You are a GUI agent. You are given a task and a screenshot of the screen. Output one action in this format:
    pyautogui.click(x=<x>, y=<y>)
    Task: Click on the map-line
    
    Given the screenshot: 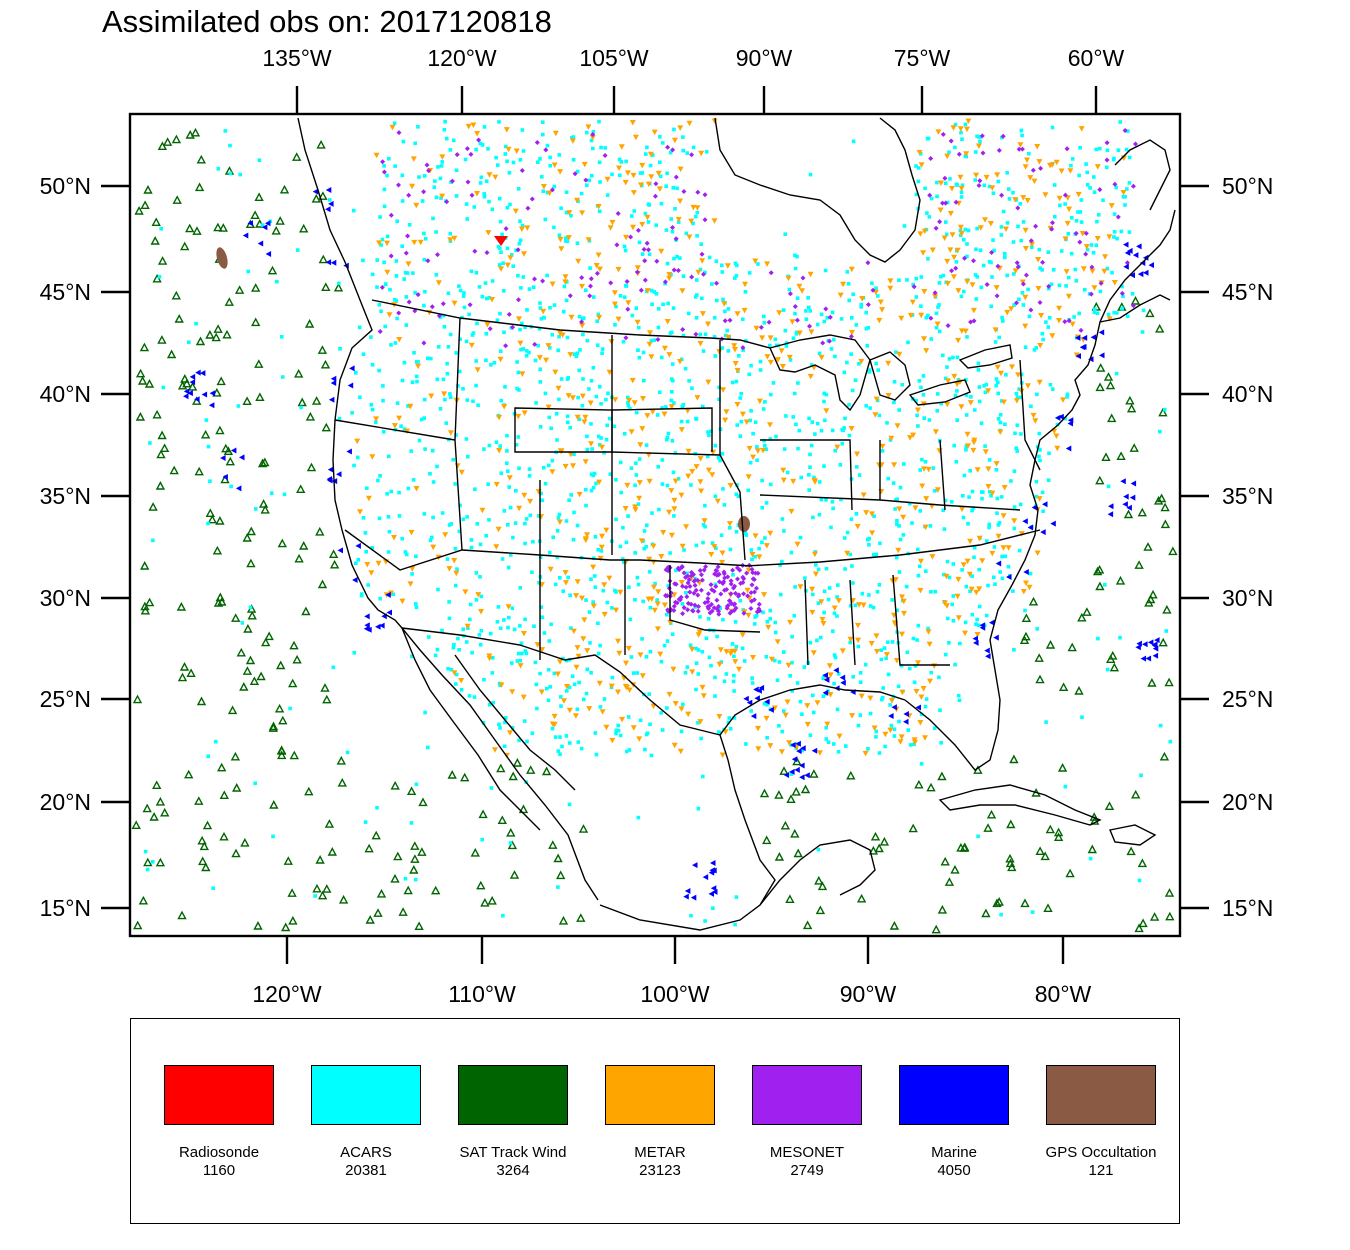 What is the action you would take?
    pyautogui.click(x=942, y=475)
    